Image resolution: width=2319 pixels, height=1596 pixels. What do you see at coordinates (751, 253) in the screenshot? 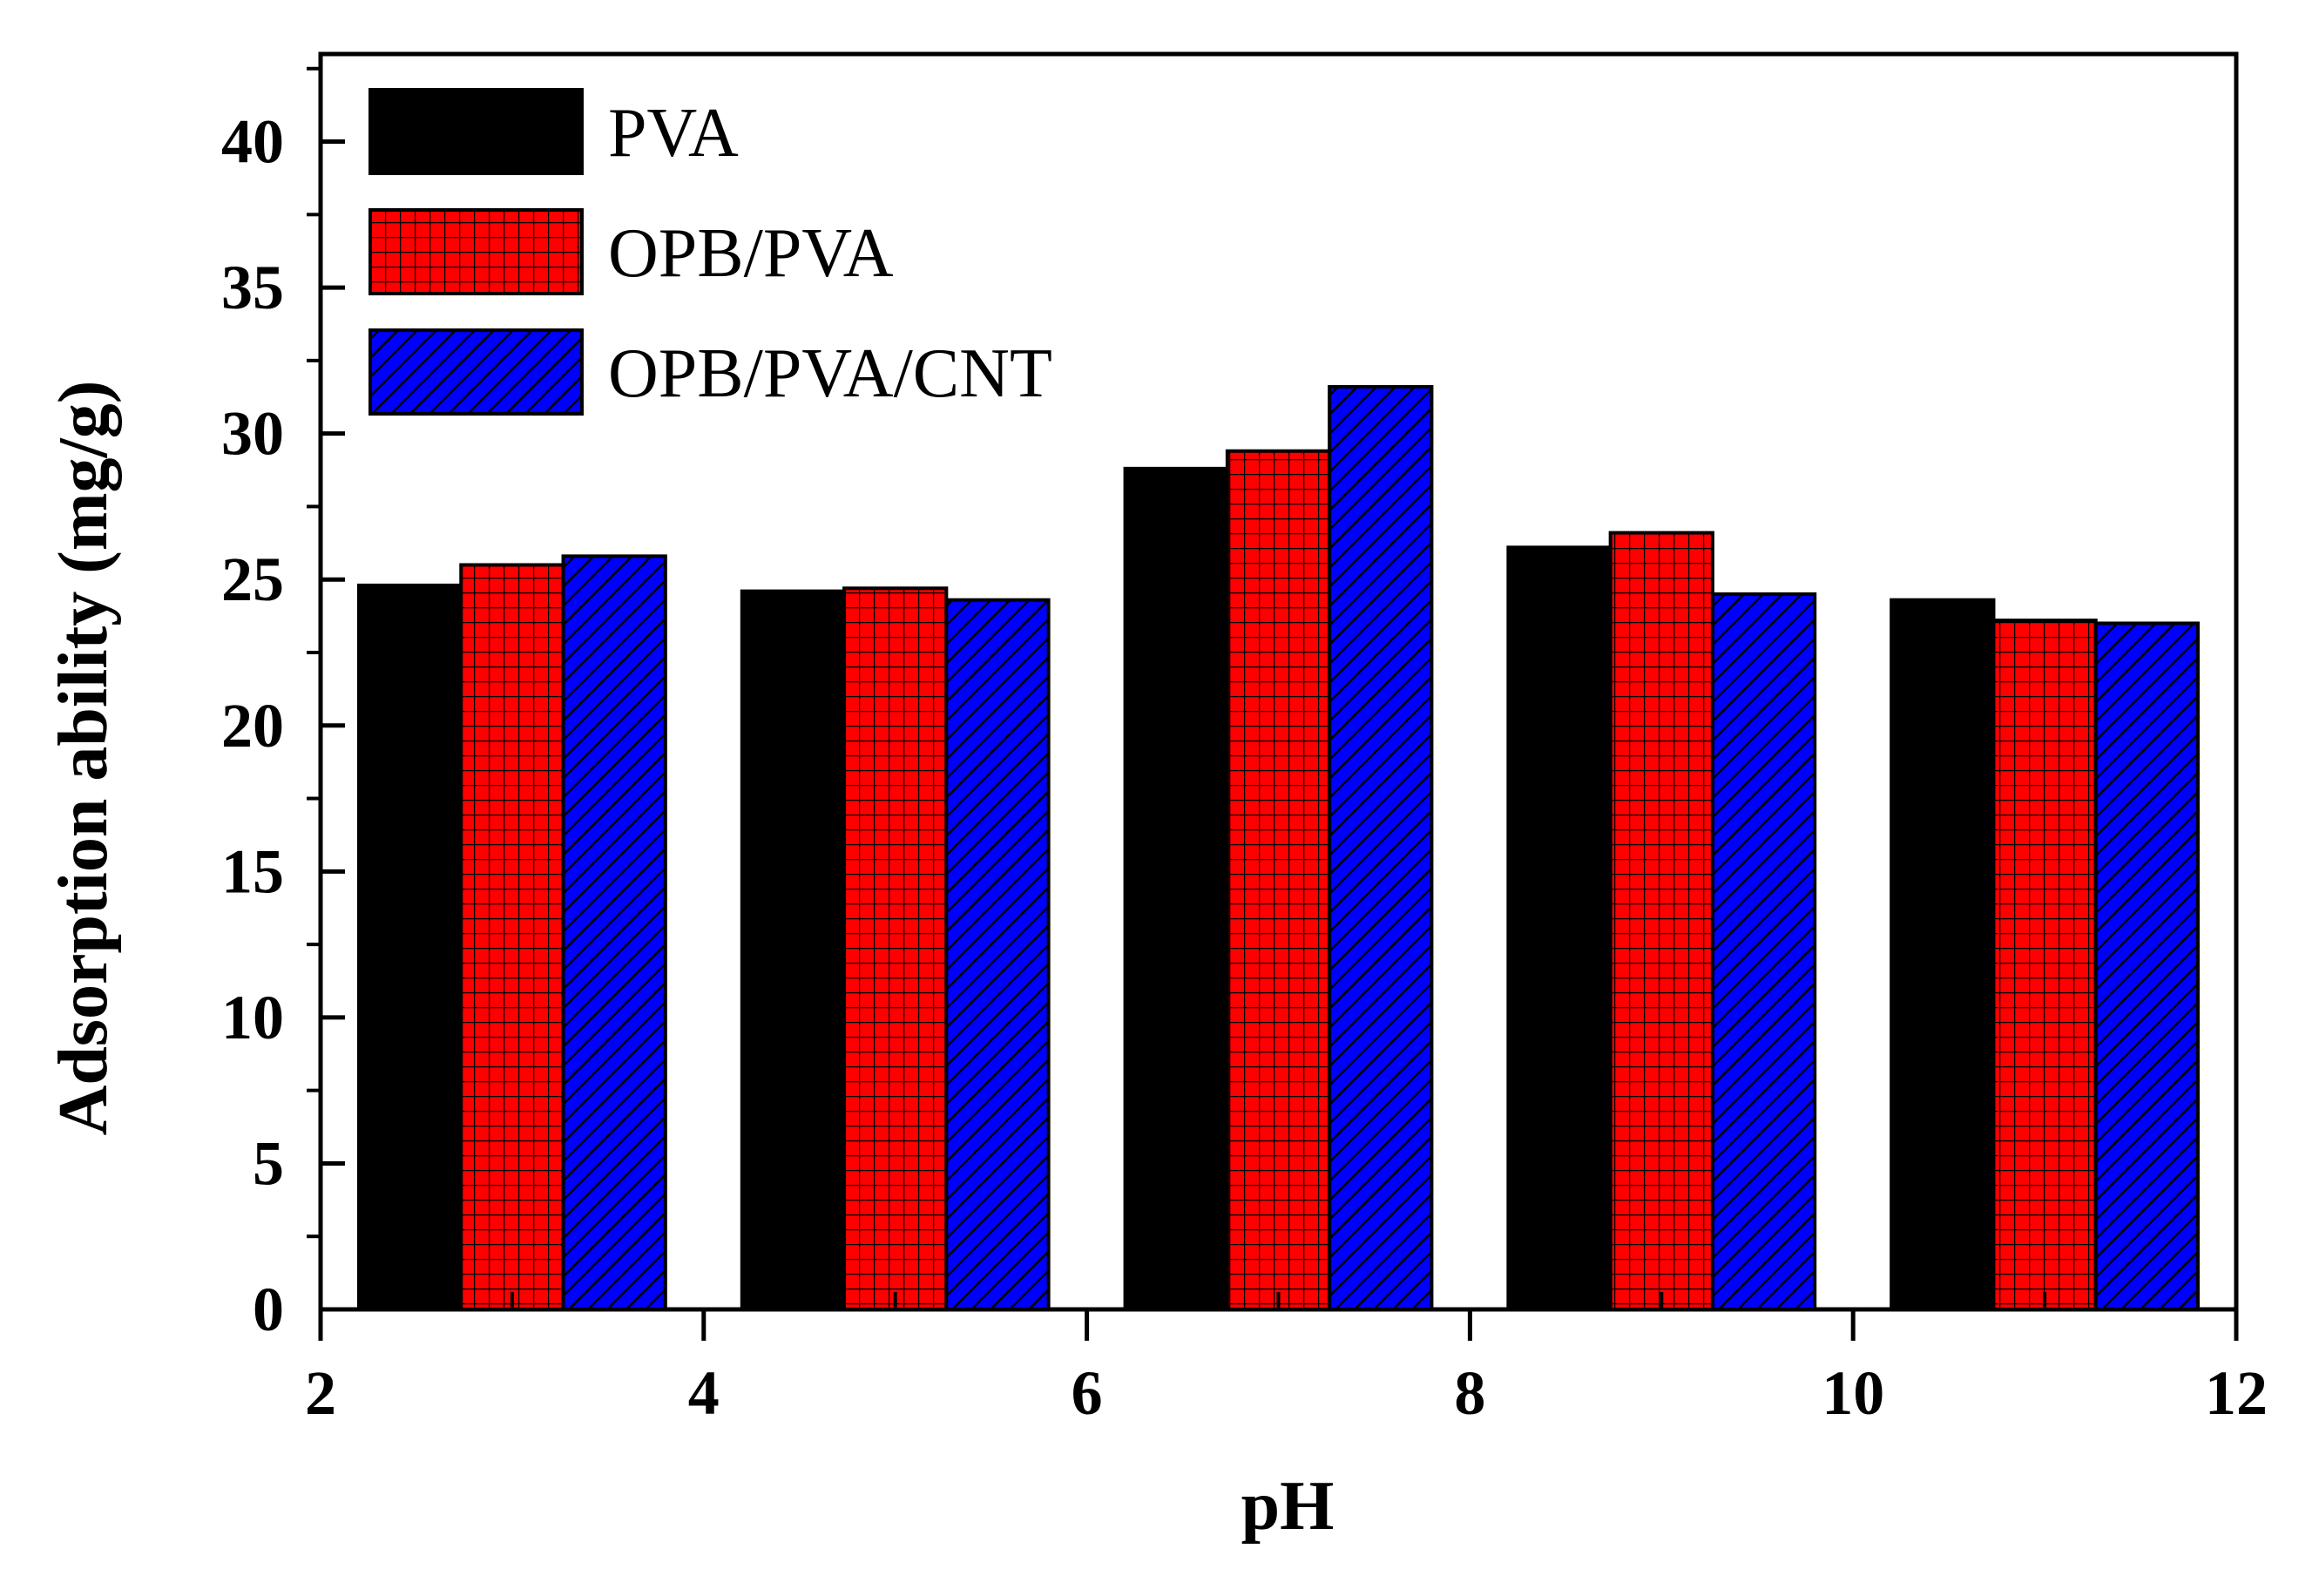
I see `legend-label-1: OPB/PVA` at bounding box center [751, 253].